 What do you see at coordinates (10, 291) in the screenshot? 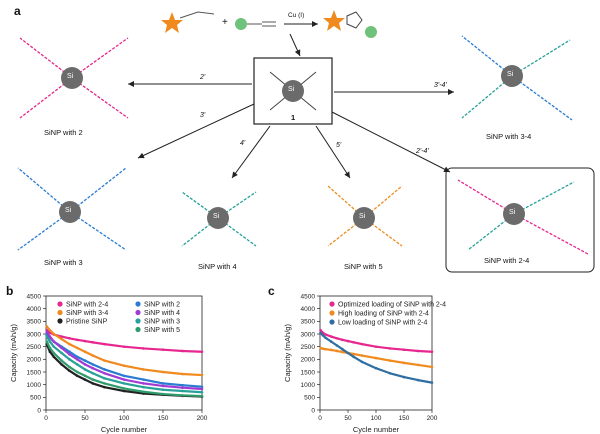
I see `panel-letter-b: b` at bounding box center [10, 291].